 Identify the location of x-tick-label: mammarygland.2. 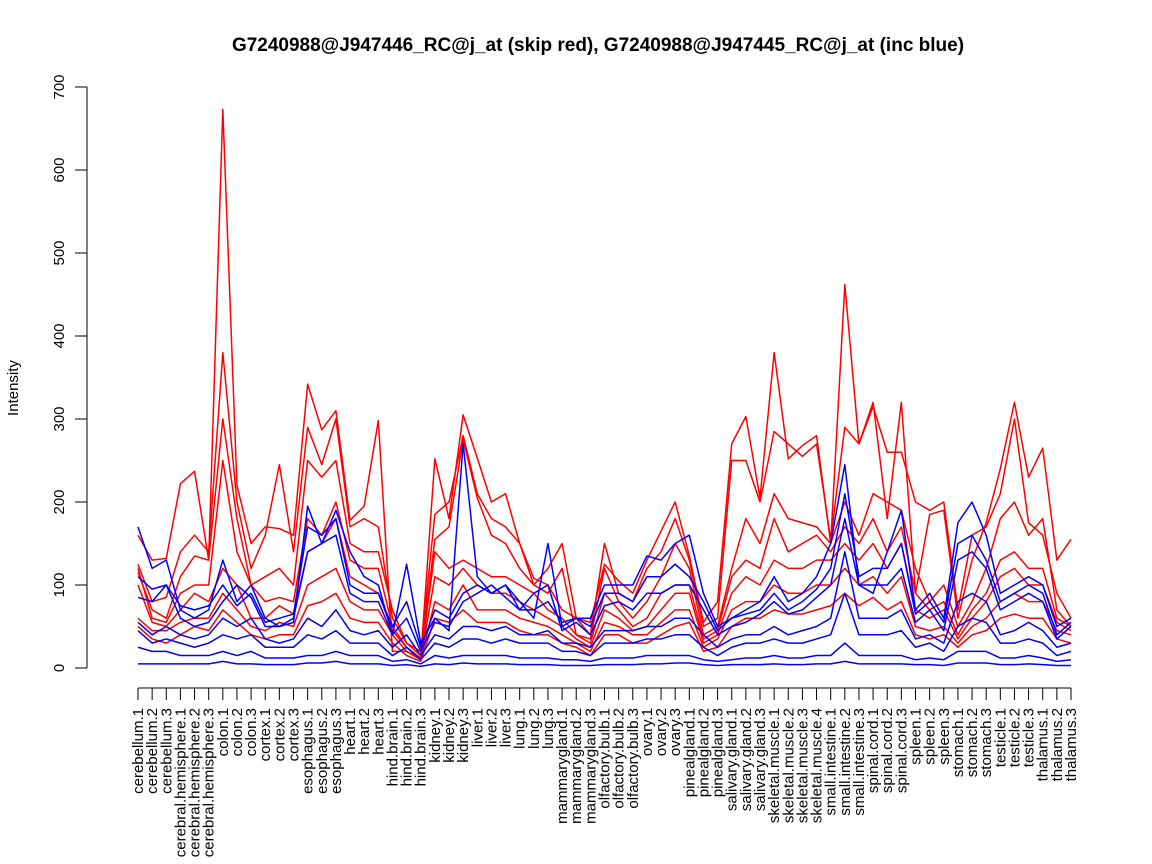
(576, 766).